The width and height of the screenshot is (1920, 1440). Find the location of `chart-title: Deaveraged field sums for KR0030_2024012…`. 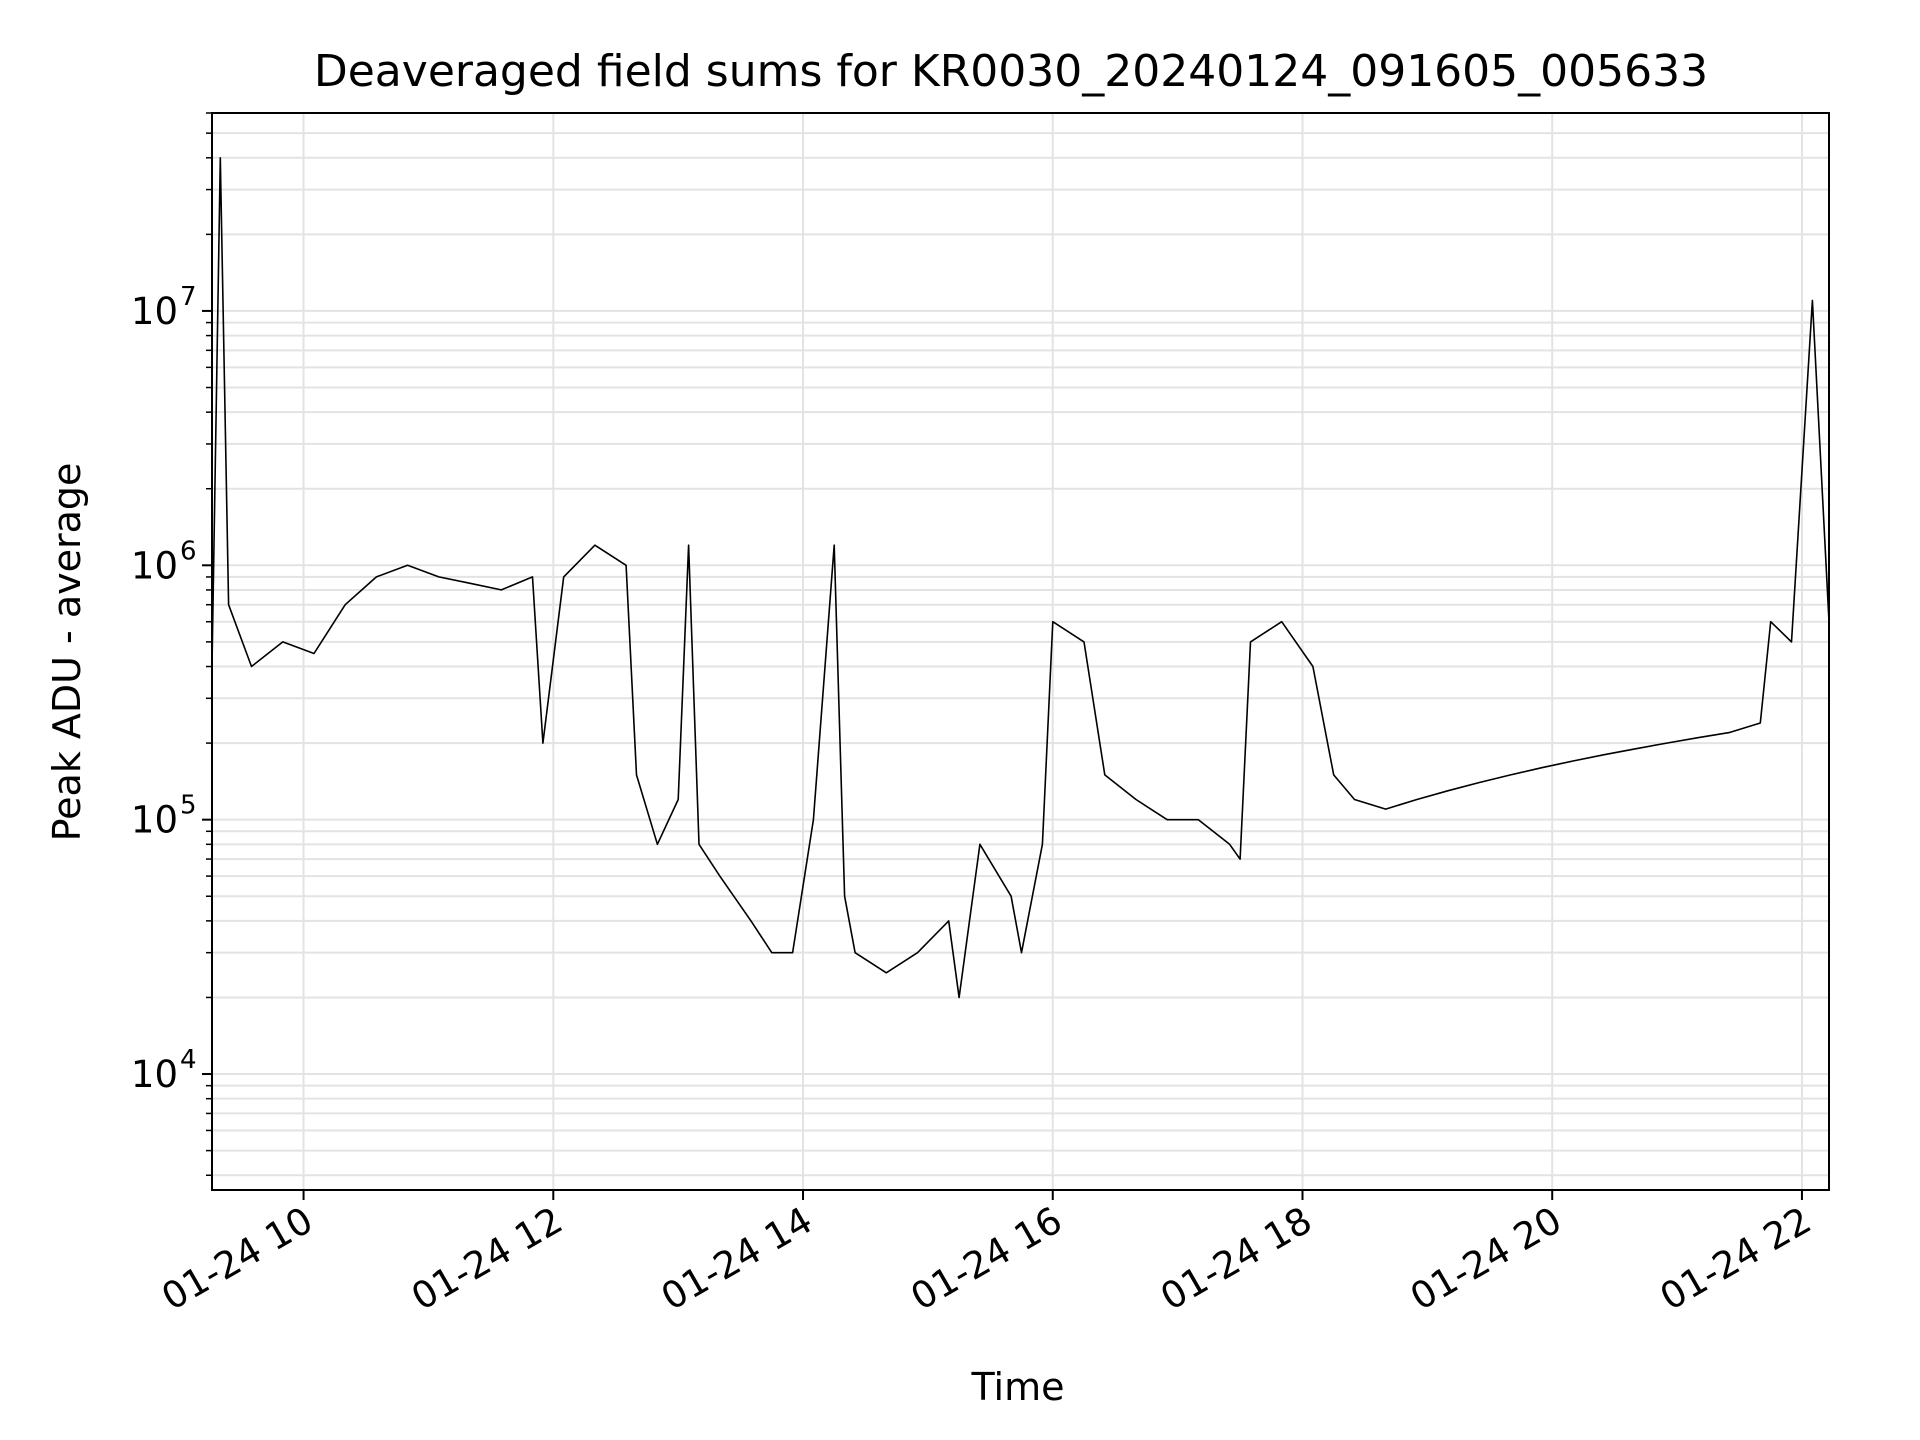

chart-title: Deaveraged field sums for KR0030_2024012… is located at coordinates (1011, 71).